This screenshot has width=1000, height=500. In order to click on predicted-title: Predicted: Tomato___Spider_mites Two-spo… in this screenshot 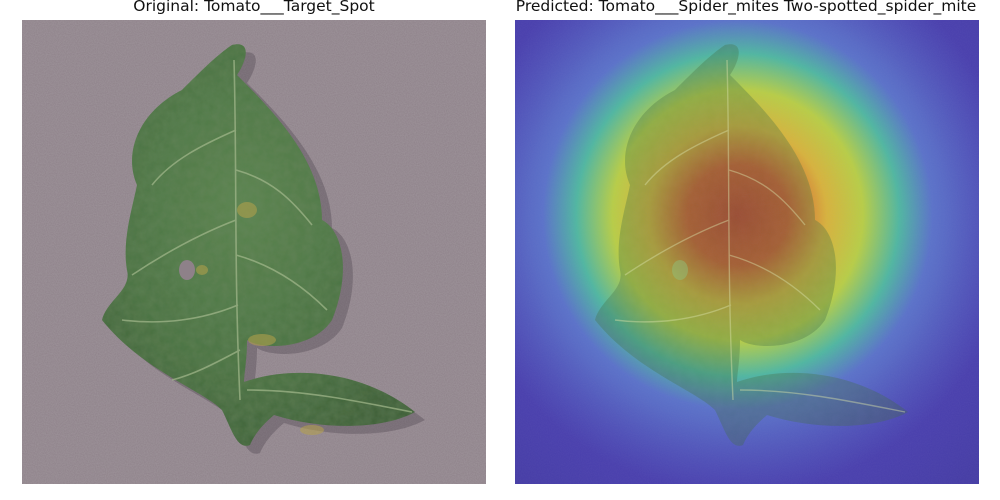, I will do `click(746, 7)`.